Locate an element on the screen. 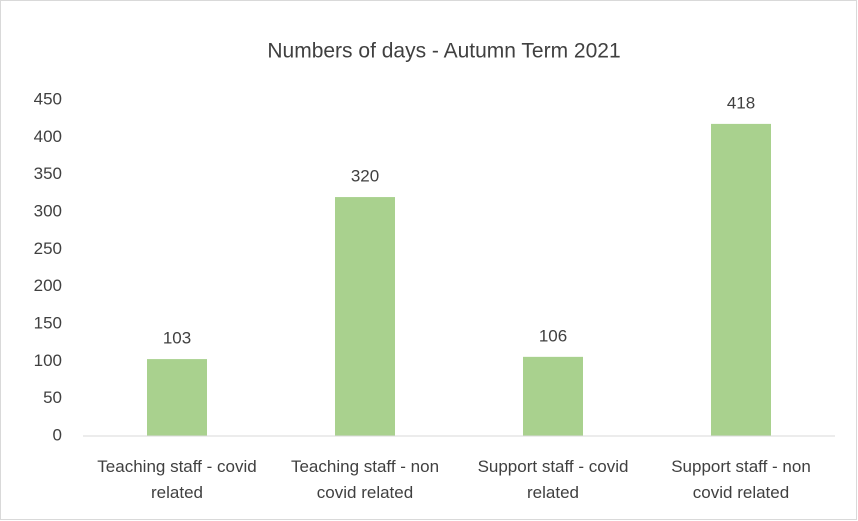  y-tick-label: 150 is located at coordinates (48, 322).